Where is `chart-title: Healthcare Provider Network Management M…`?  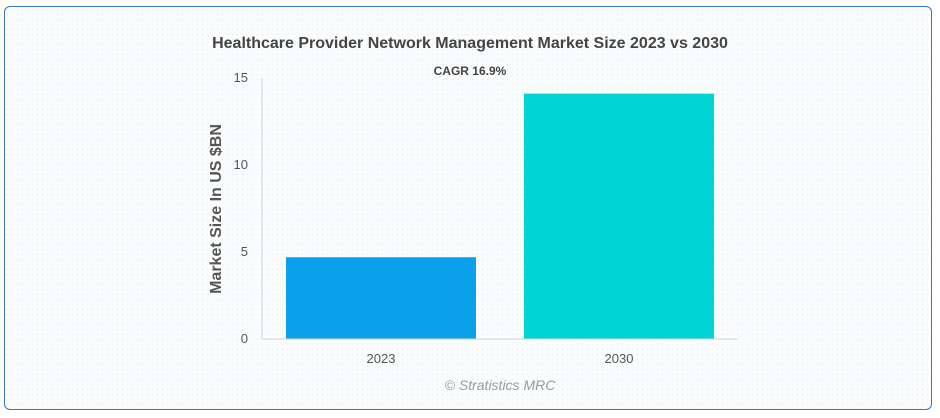 chart-title: Healthcare Provider Network Management M… is located at coordinates (470, 43).